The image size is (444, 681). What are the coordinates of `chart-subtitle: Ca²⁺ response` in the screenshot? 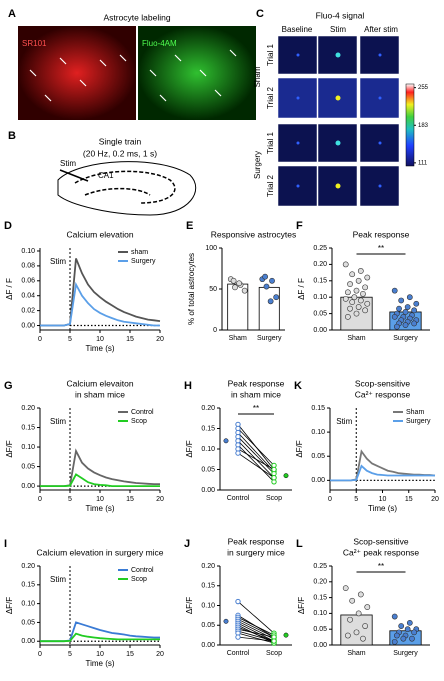 It's located at (383, 394).